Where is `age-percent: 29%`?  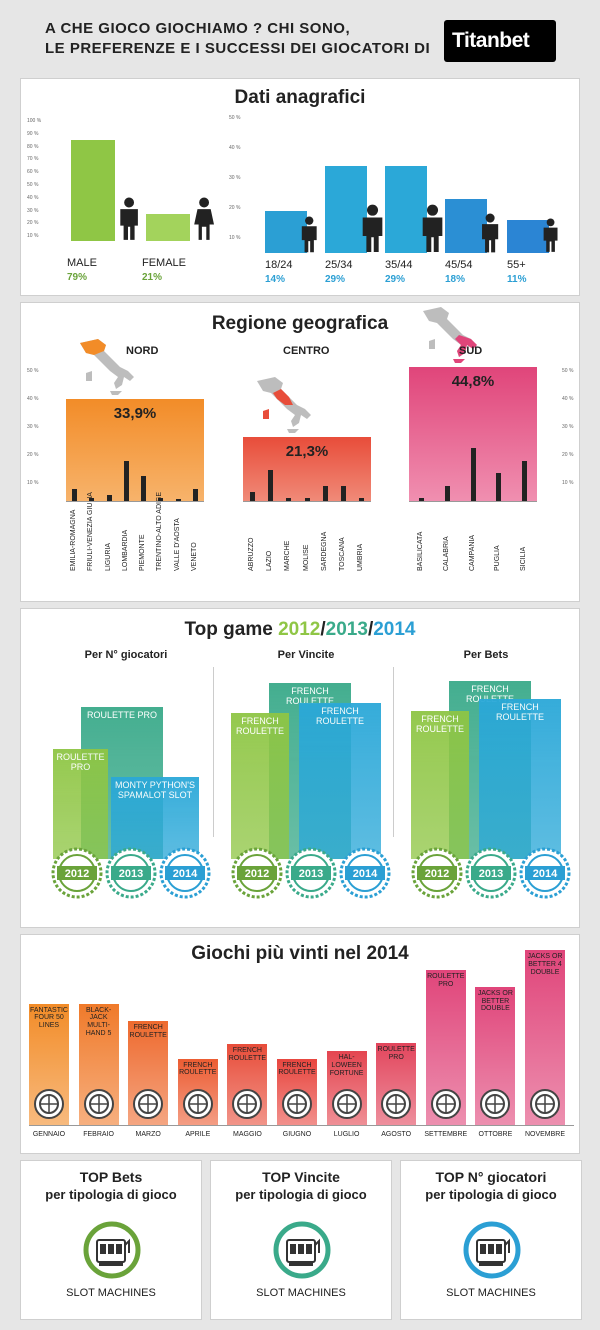
age-percent: 29% is located at coordinates (335, 279).